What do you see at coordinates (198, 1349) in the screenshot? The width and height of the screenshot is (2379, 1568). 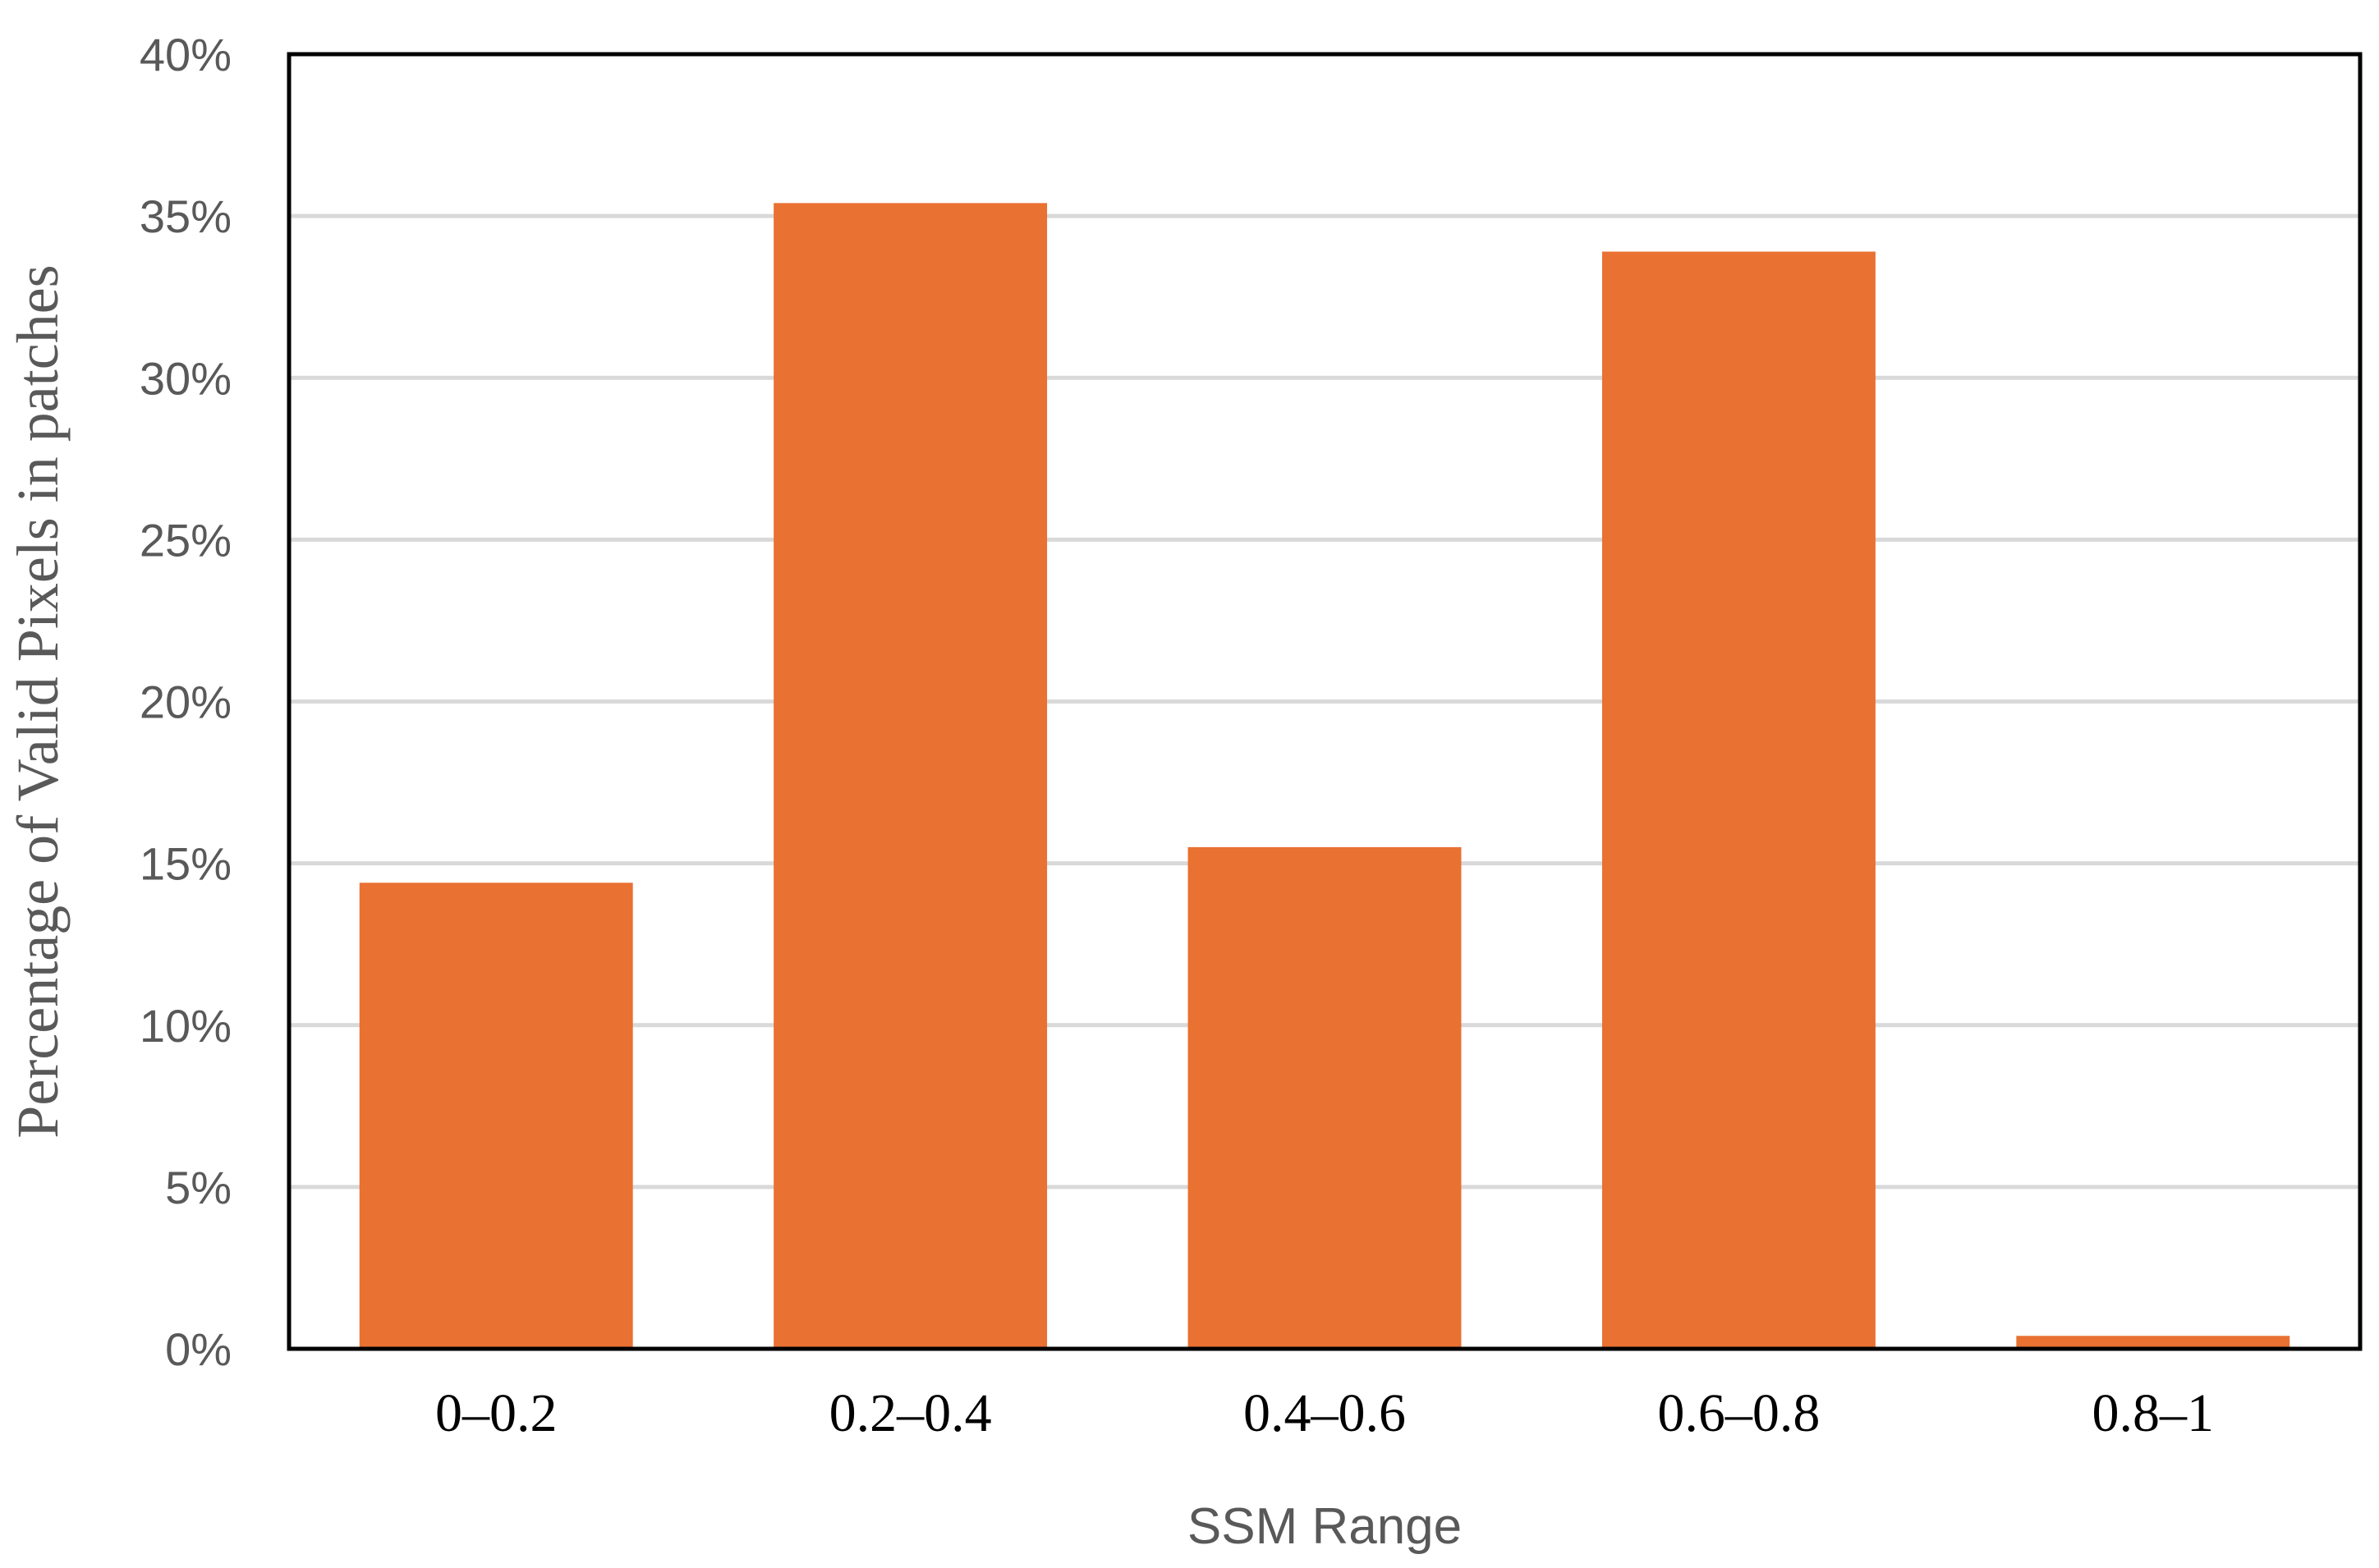 I see `y-tick-label: 0%` at bounding box center [198, 1349].